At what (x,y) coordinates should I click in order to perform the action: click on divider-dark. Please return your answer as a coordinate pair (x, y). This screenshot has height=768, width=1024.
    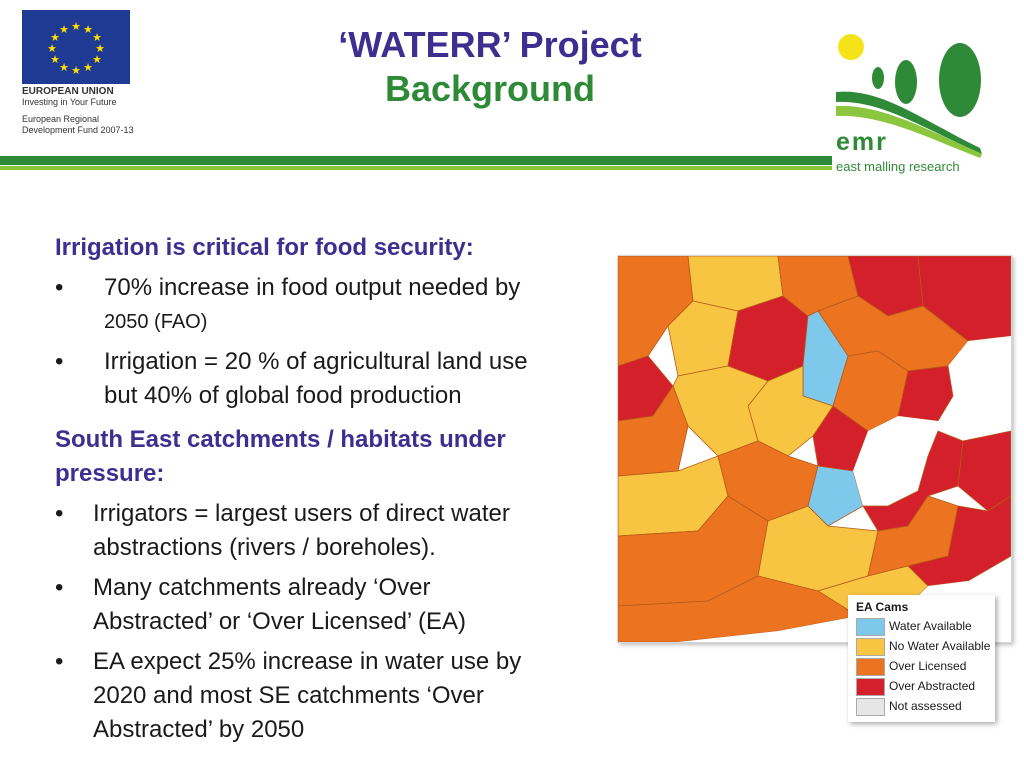
    Looking at the image, I should click on (416, 160).